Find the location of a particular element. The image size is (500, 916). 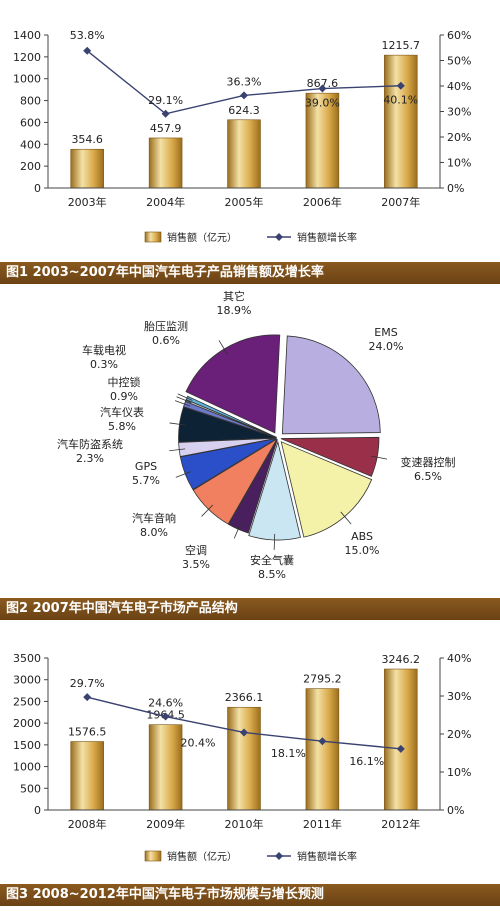

left-tick-label: 1200 is located at coordinates (27, 57).